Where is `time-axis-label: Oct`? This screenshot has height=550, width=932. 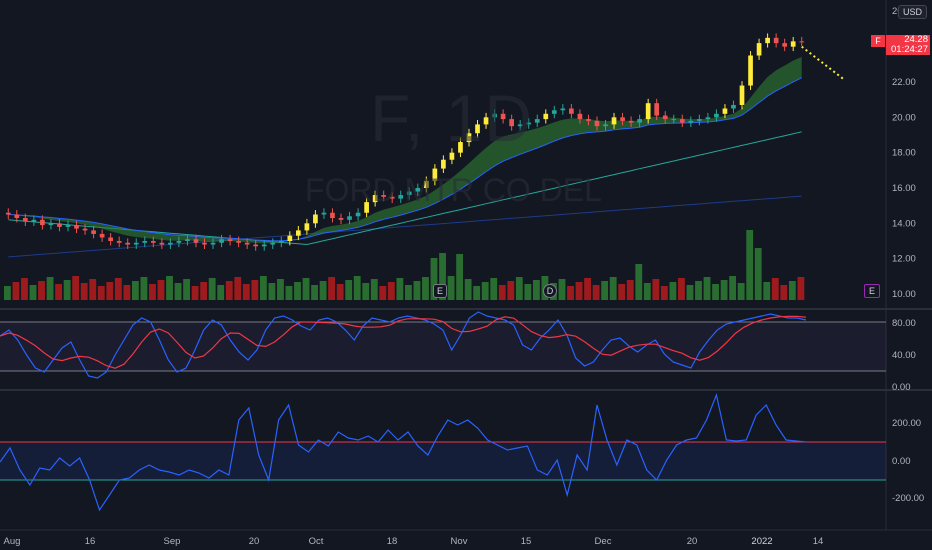
time-axis-label: Oct is located at coordinates (316, 541).